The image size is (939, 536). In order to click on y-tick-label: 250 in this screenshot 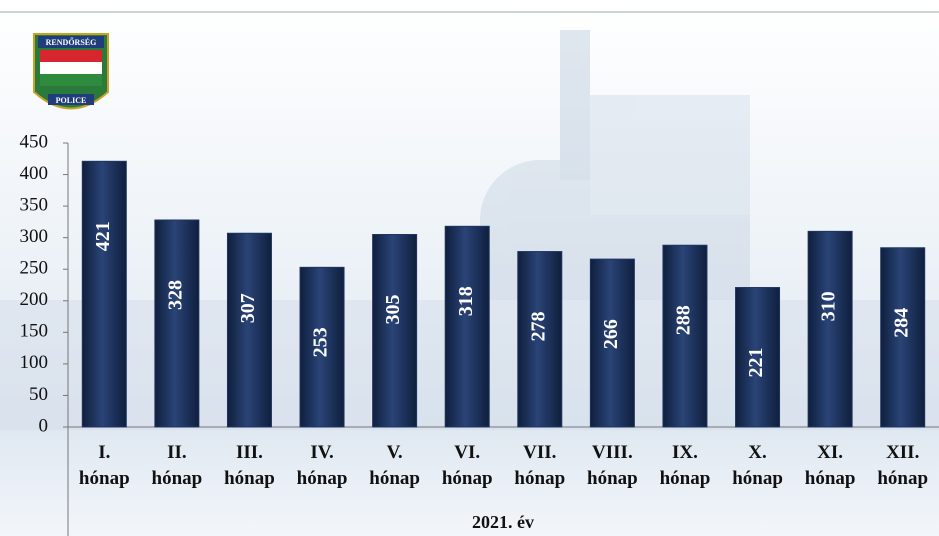, I will do `click(34, 268)`.